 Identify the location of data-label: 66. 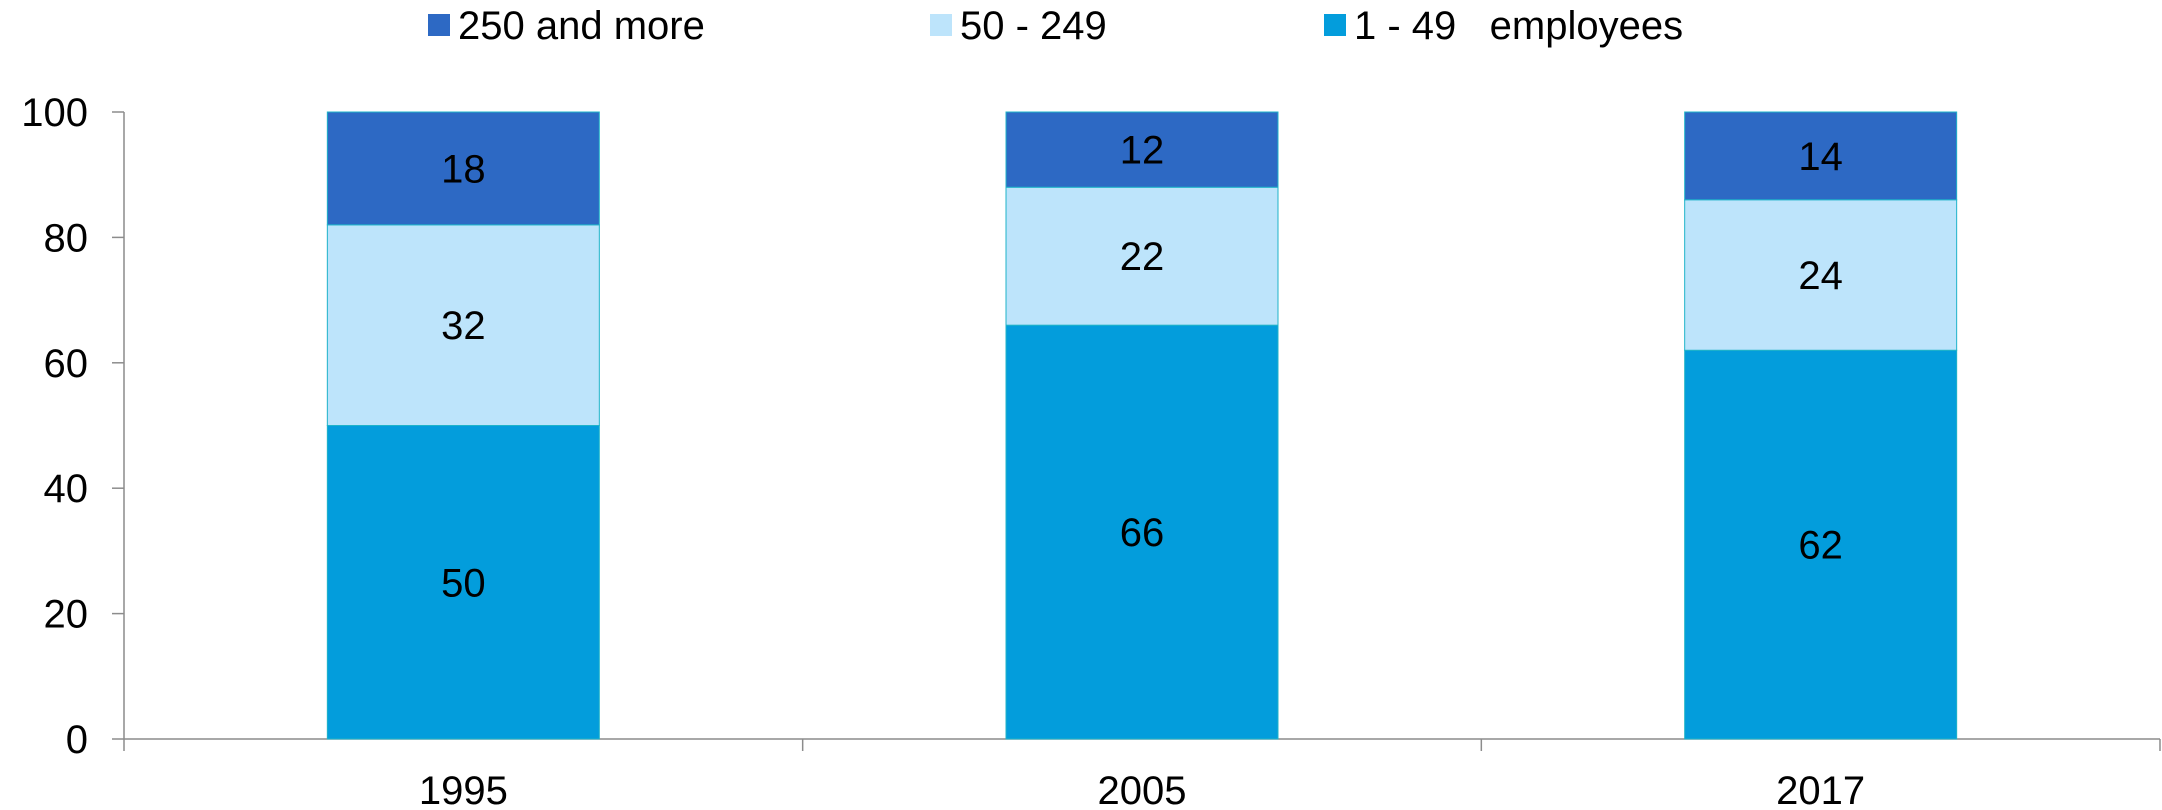
(1142, 533).